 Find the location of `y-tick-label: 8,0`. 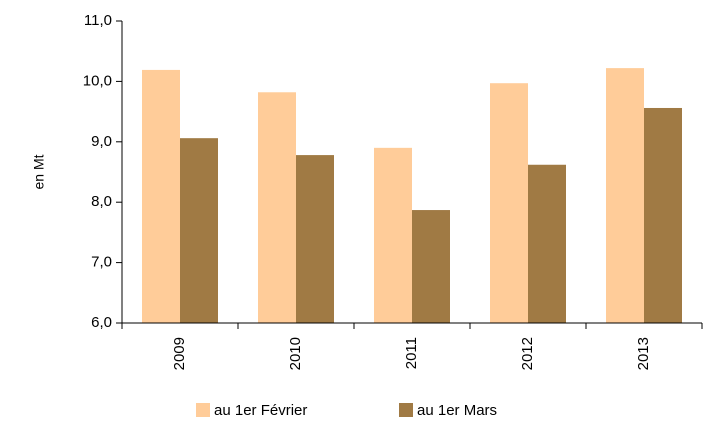

y-tick-label: 8,0 is located at coordinates (101, 201).